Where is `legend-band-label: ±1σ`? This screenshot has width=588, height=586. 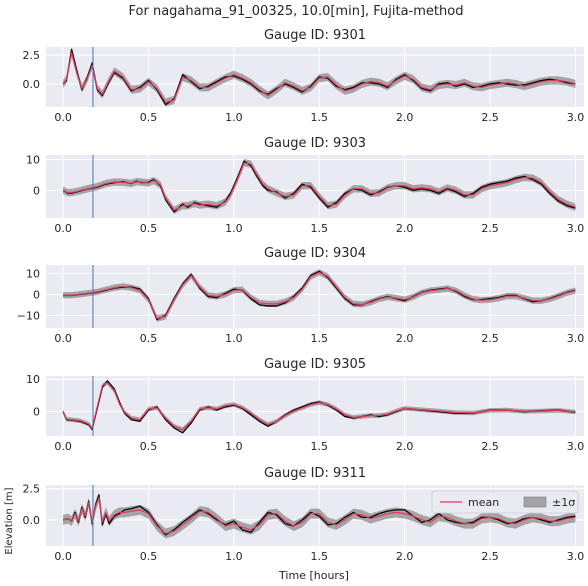 legend-band-label: ±1σ is located at coordinates (563, 502).